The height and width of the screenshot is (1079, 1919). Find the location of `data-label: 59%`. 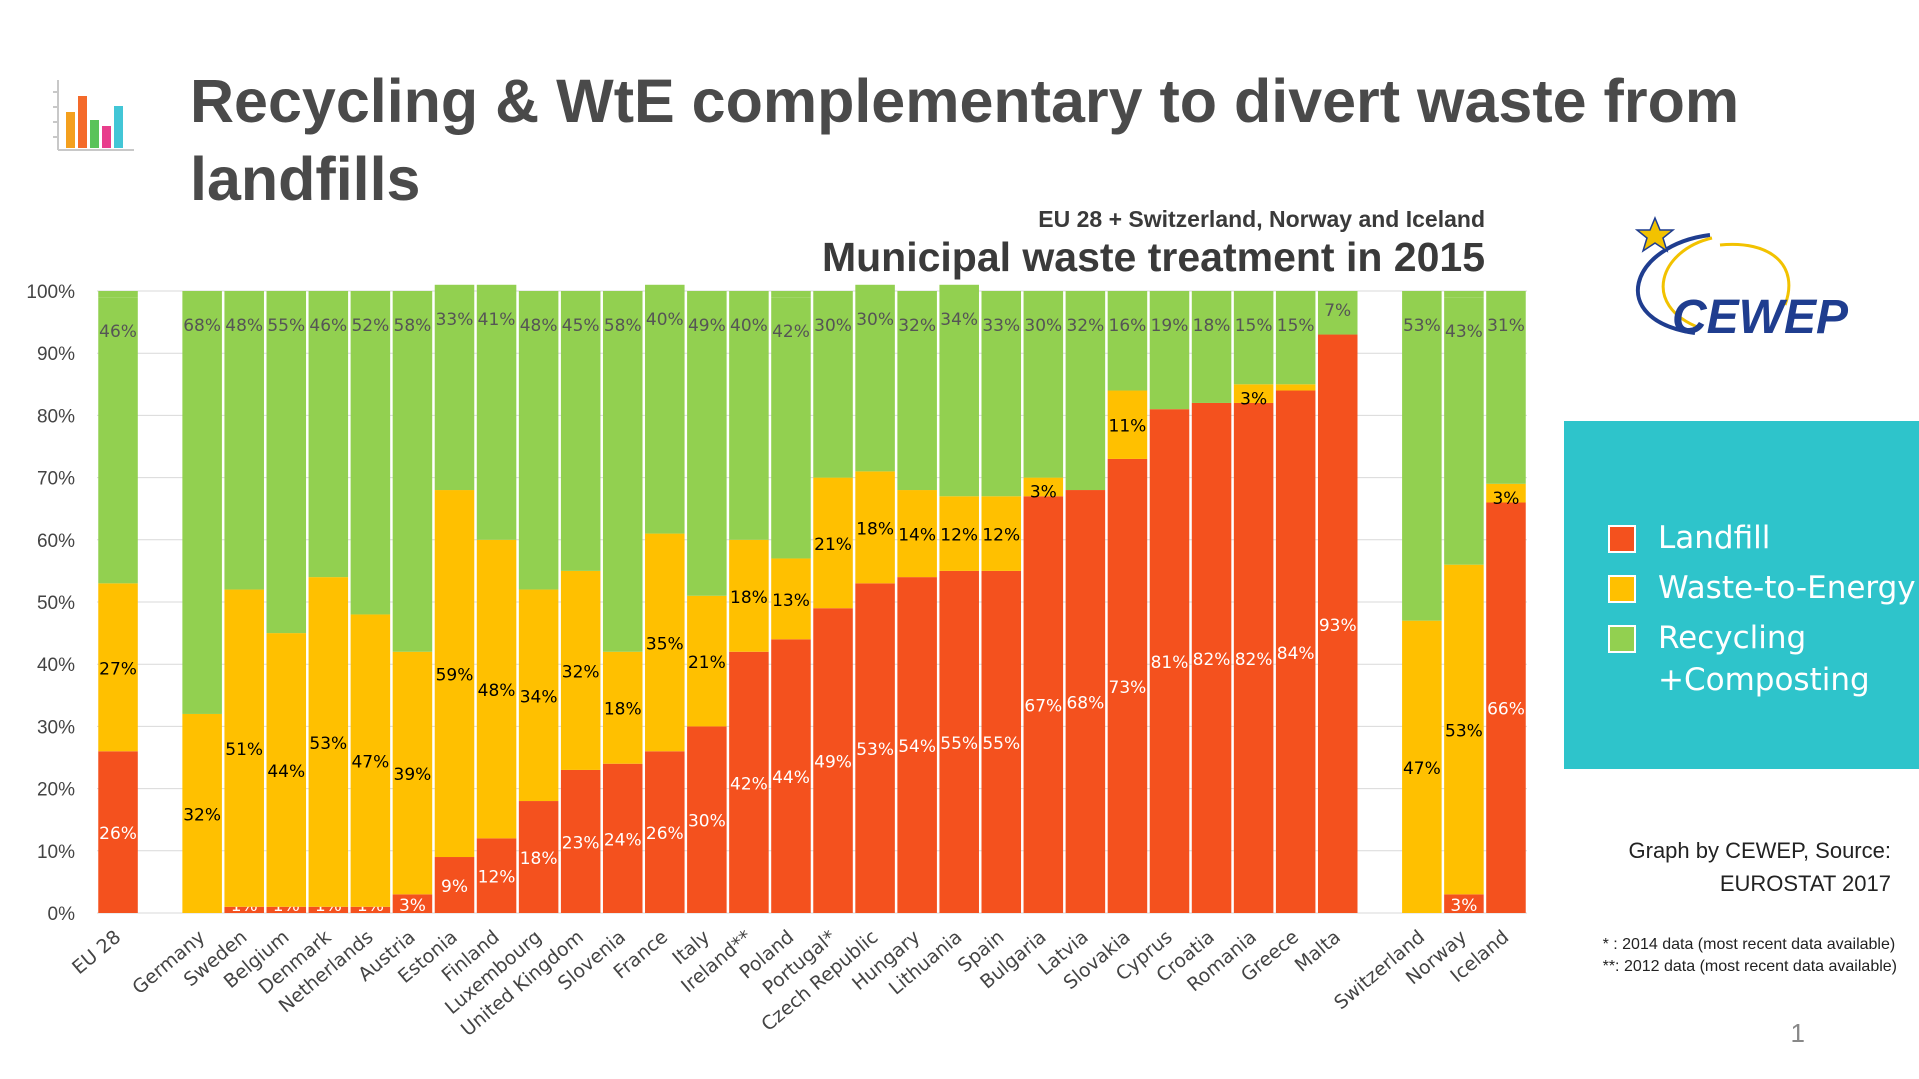

data-label: 59% is located at coordinates (455, 676).